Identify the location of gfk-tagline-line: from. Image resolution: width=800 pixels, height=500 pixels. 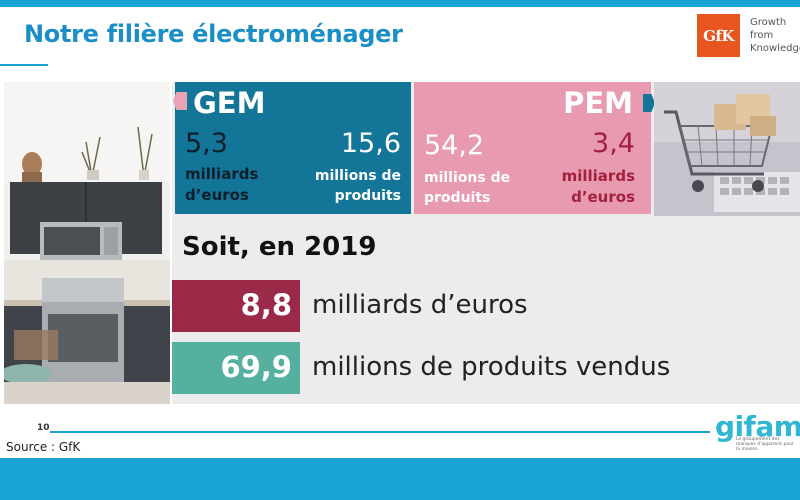
(762, 35).